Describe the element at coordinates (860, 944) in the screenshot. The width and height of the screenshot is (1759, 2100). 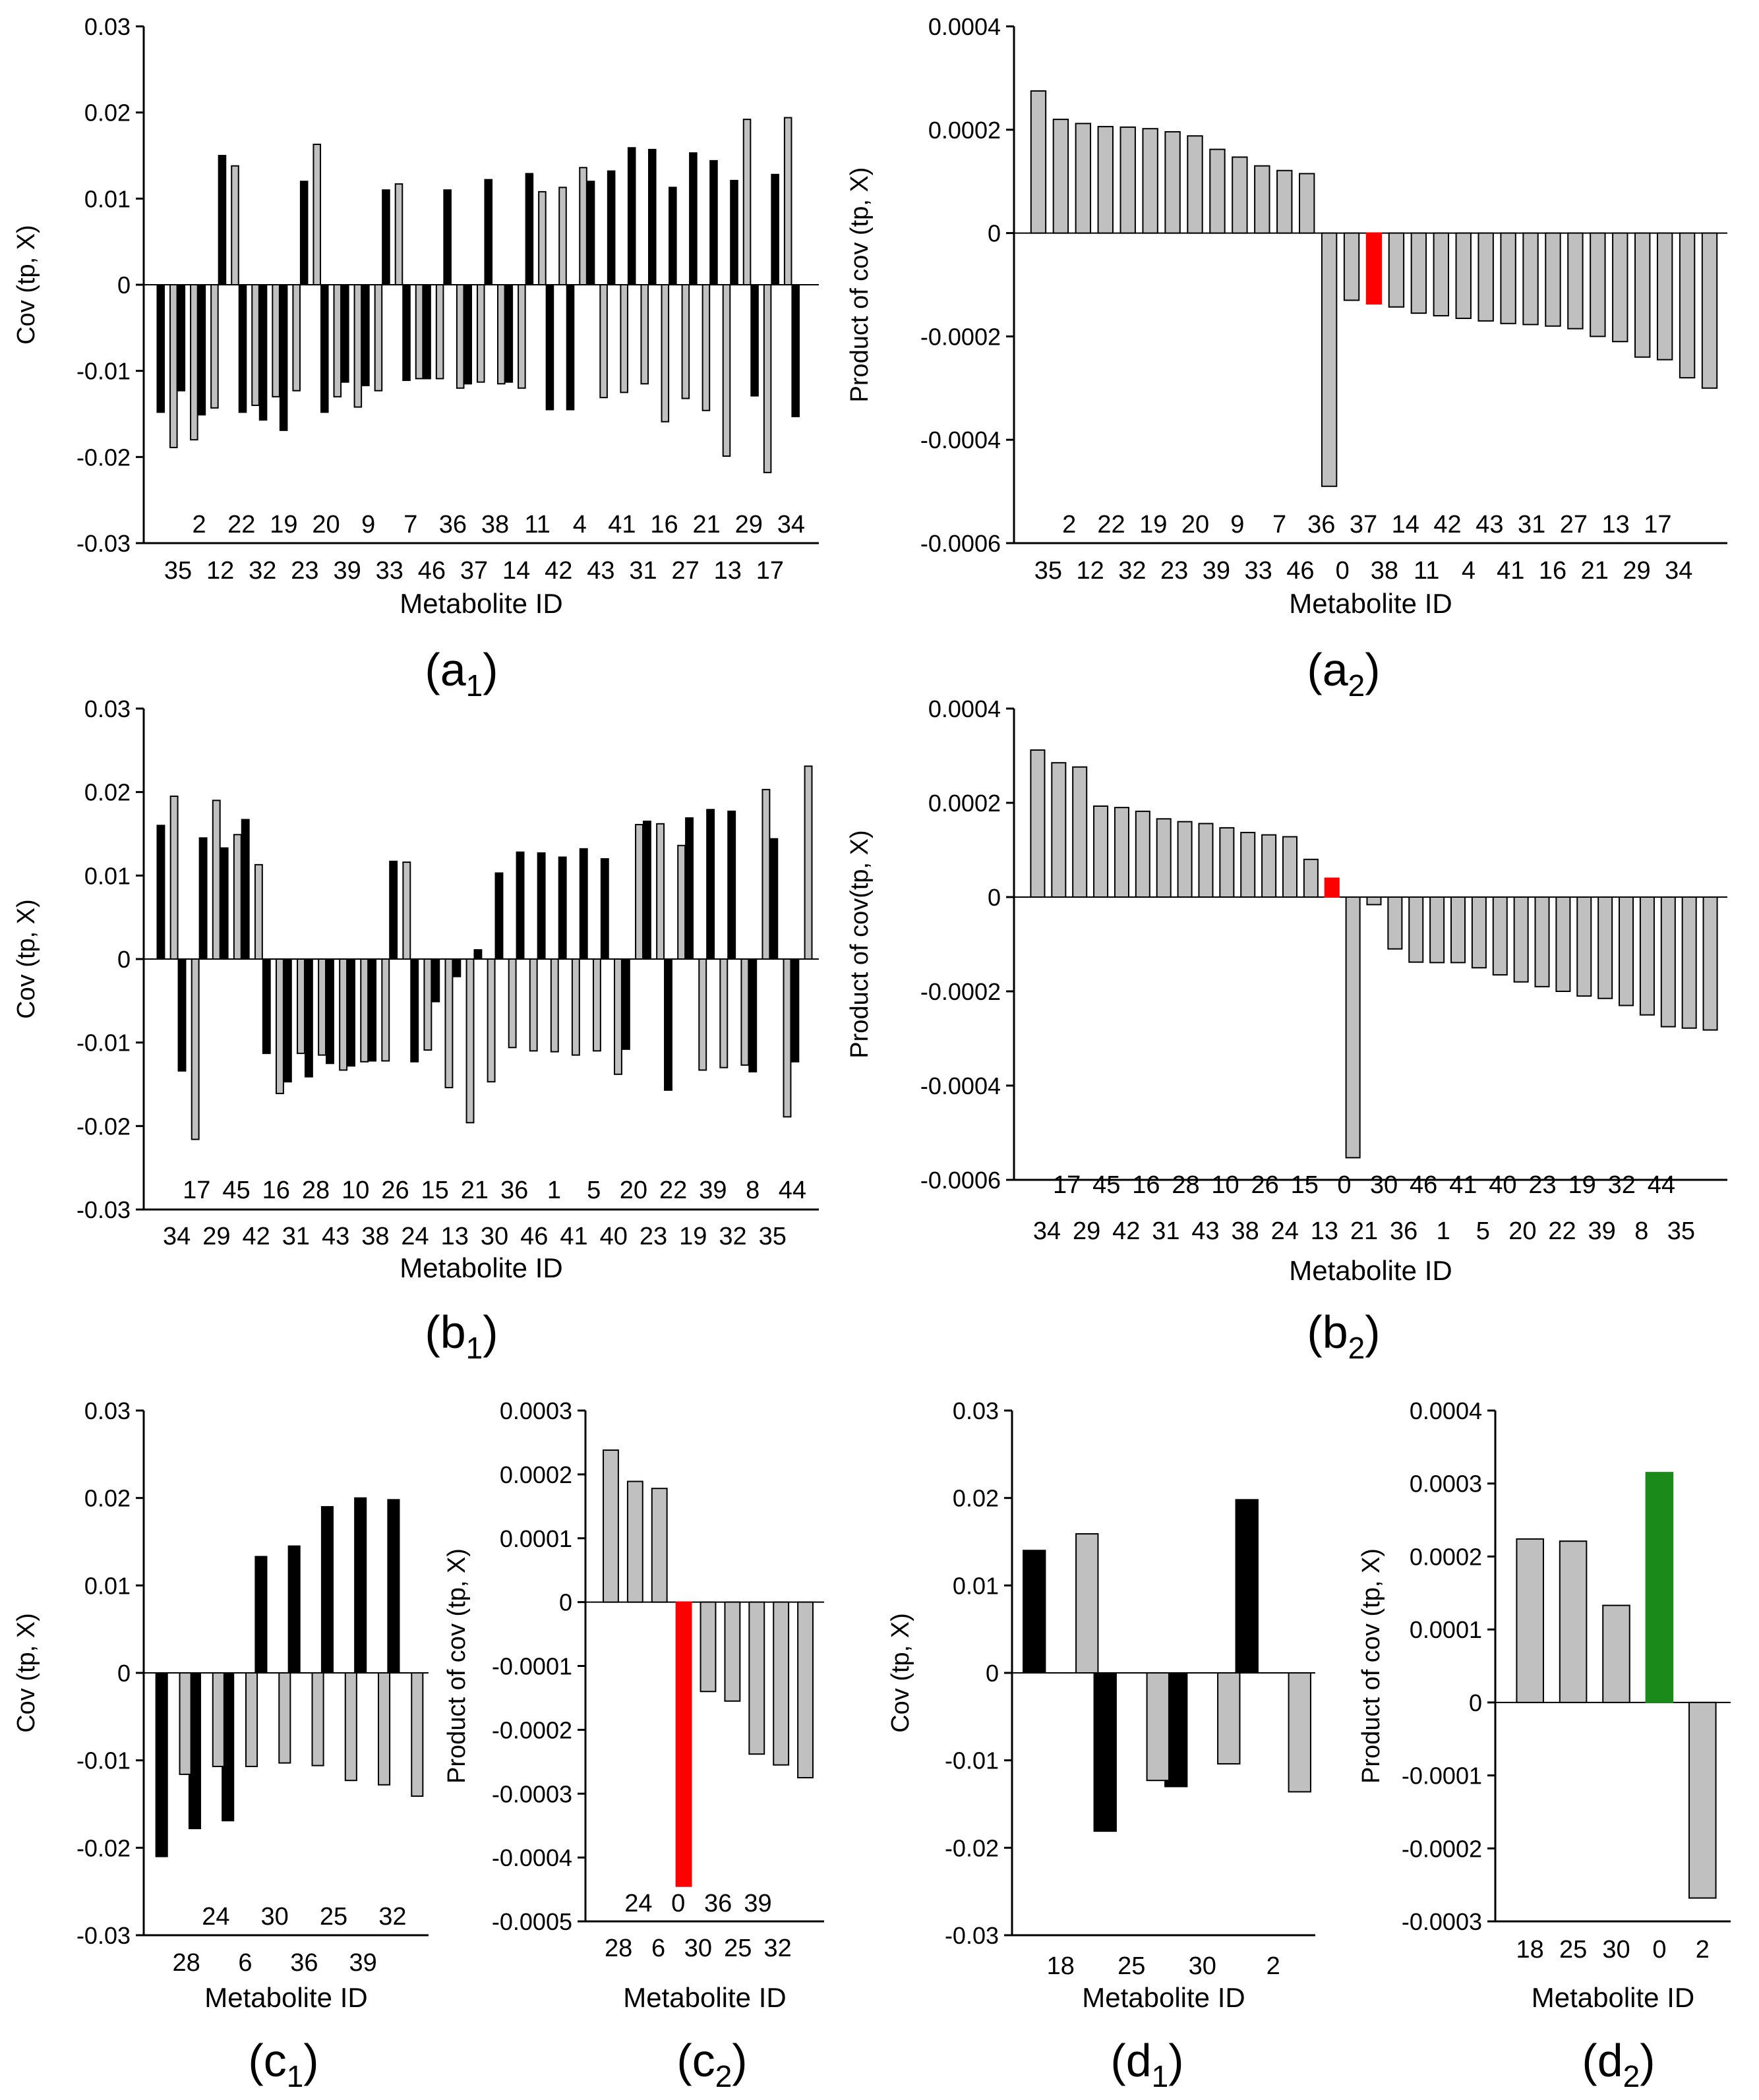
I see `y-axis-title: Product of cov(tp, X)` at that location.